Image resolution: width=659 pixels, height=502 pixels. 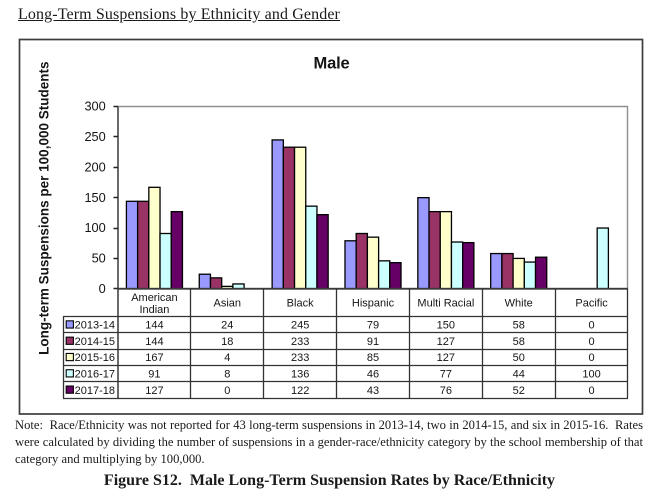 What do you see at coordinates (373, 304) in the screenshot?
I see `svg-text: Hispanic` at bounding box center [373, 304].